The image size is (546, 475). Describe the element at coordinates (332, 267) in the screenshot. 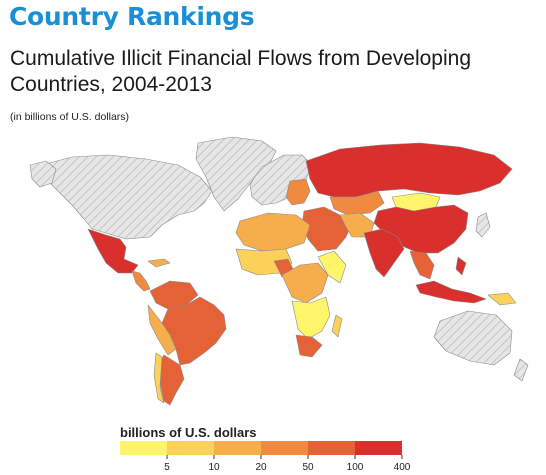

I see `region-east-africa` at that location.